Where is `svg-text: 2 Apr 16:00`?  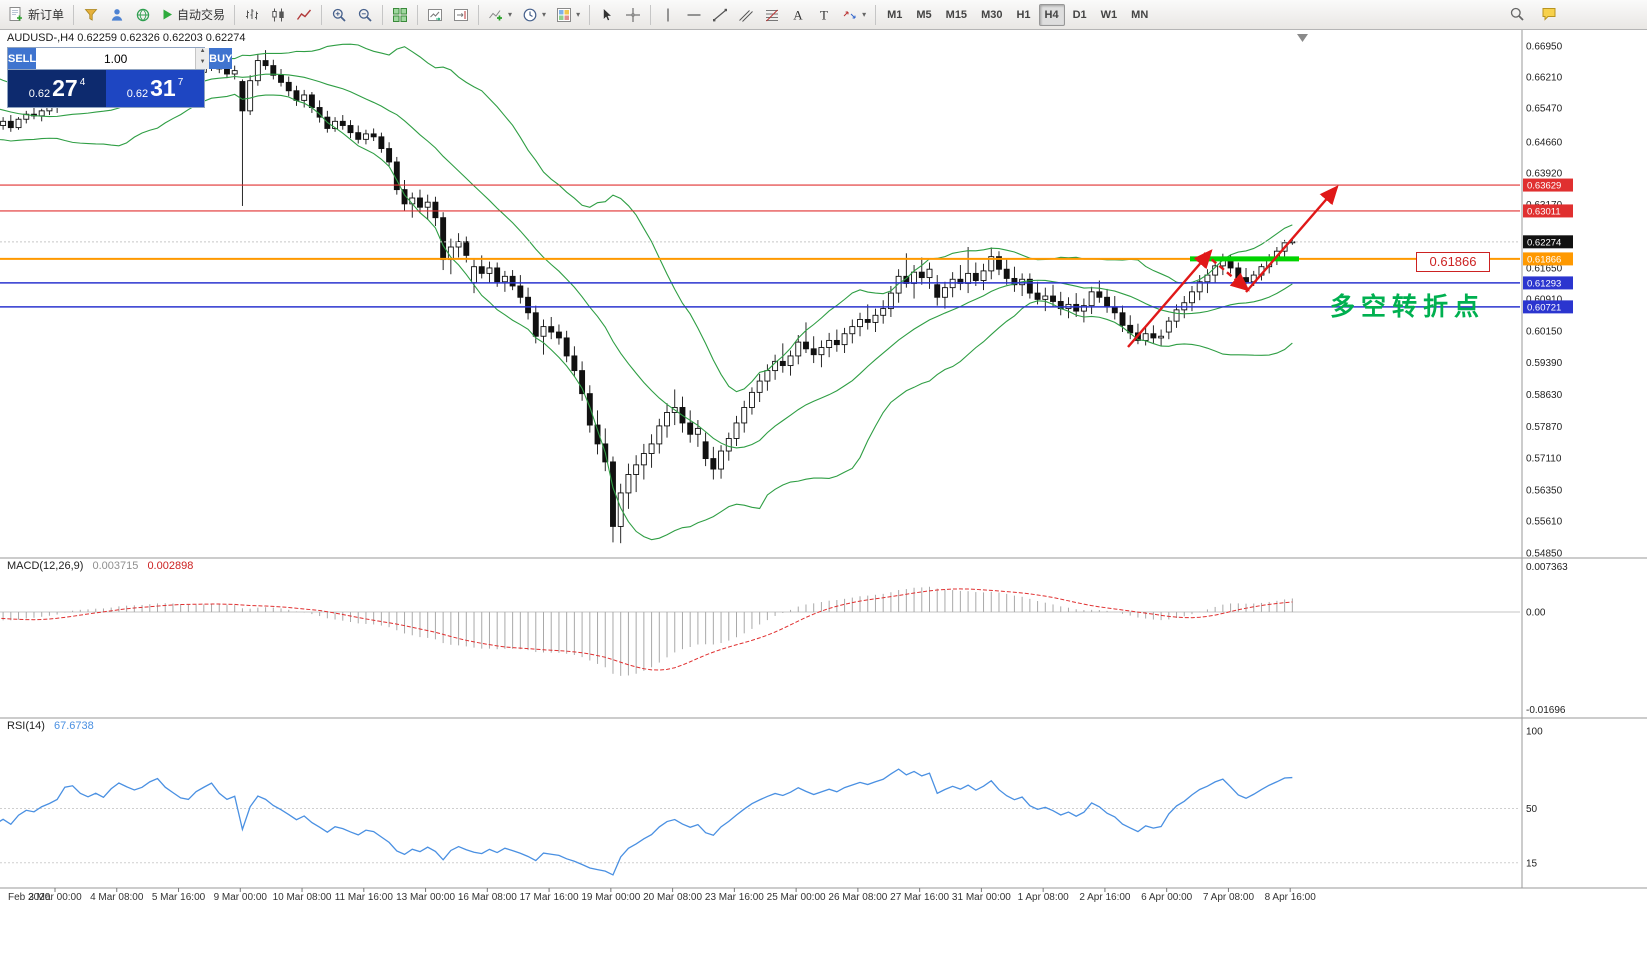
svg-text: 2 Apr 16:00 is located at coordinates (1105, 897).